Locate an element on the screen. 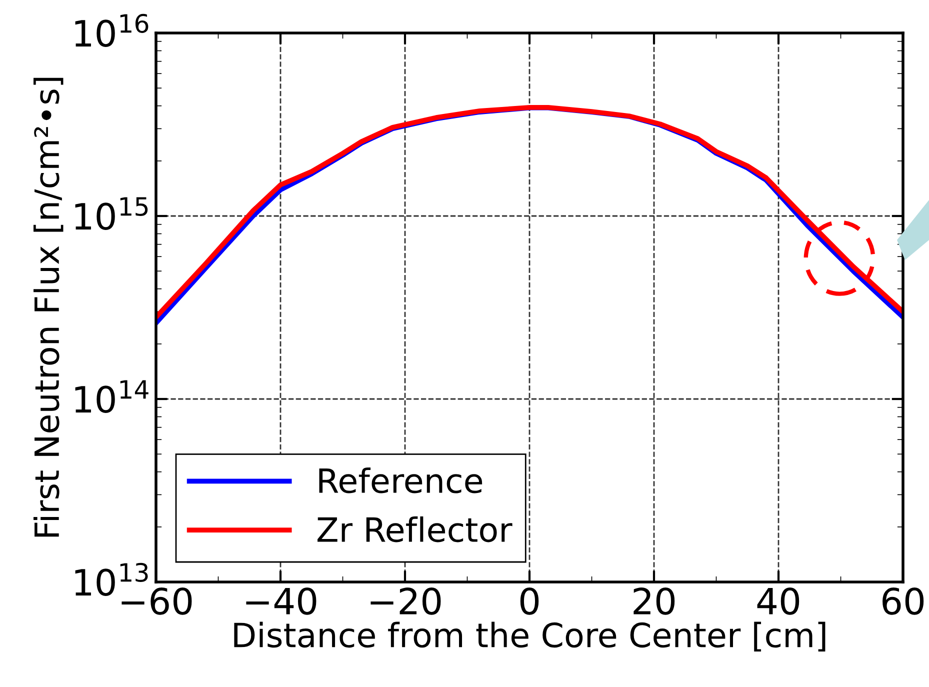  legend-label: Reference is located at coordinates (400, 480).